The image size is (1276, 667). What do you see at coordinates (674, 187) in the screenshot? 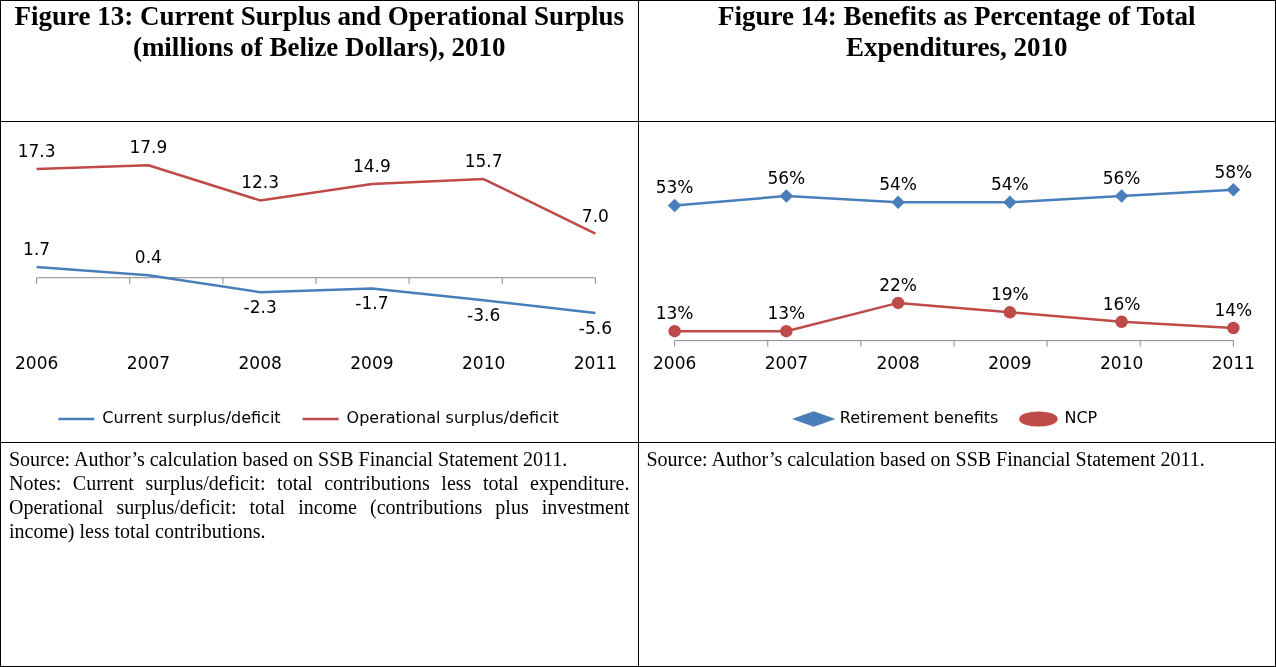
I see `data-label: 53%` at bounding box center [674, 187].